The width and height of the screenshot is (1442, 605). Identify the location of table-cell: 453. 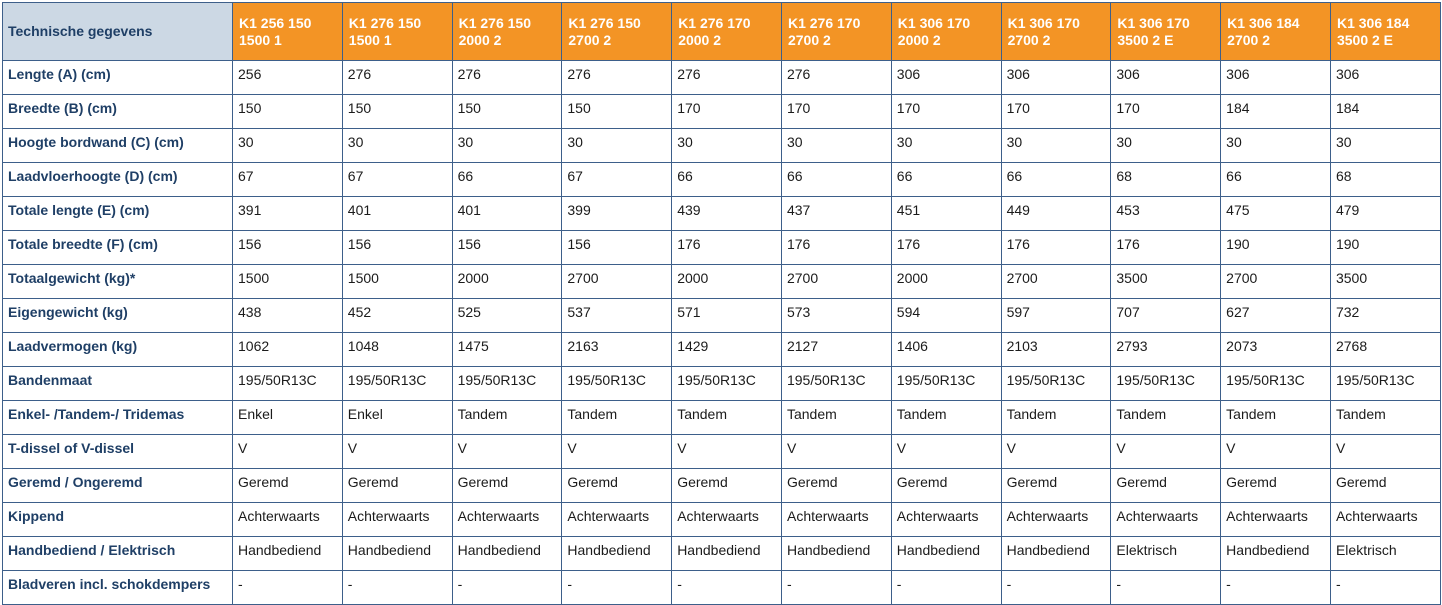
(1166, 213).